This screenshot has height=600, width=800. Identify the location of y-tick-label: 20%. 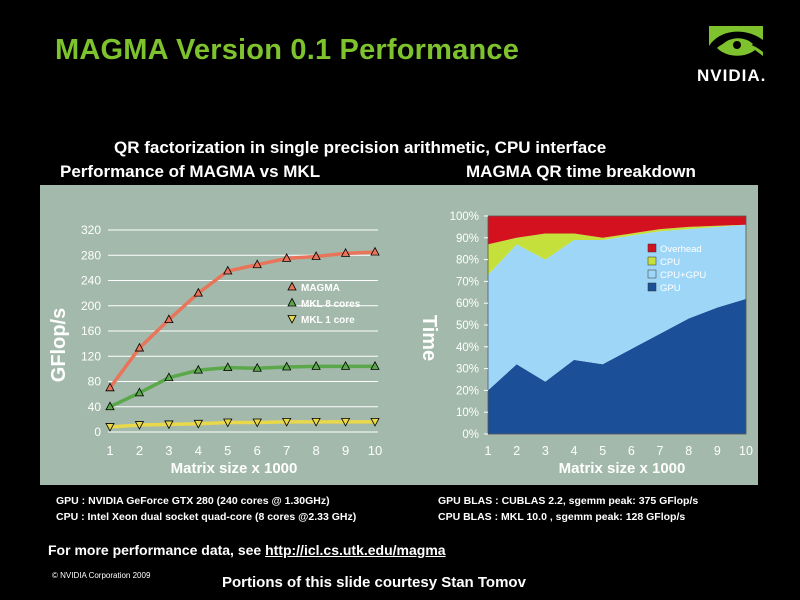
(467, 391).